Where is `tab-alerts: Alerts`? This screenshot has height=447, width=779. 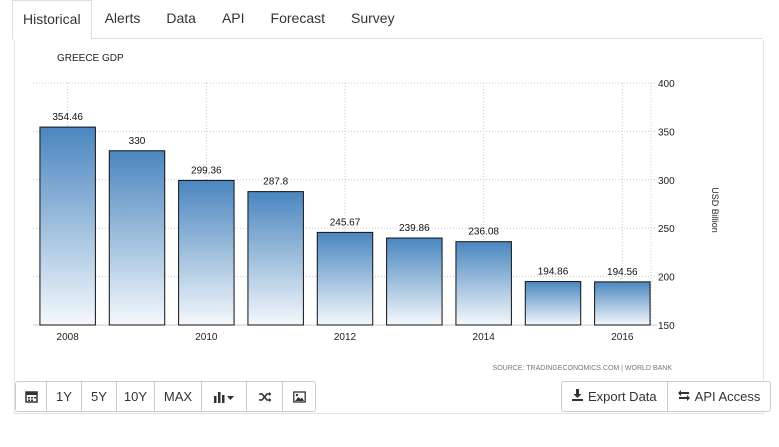
tab-alerts: Alerts is located at coordinates (122, 18).